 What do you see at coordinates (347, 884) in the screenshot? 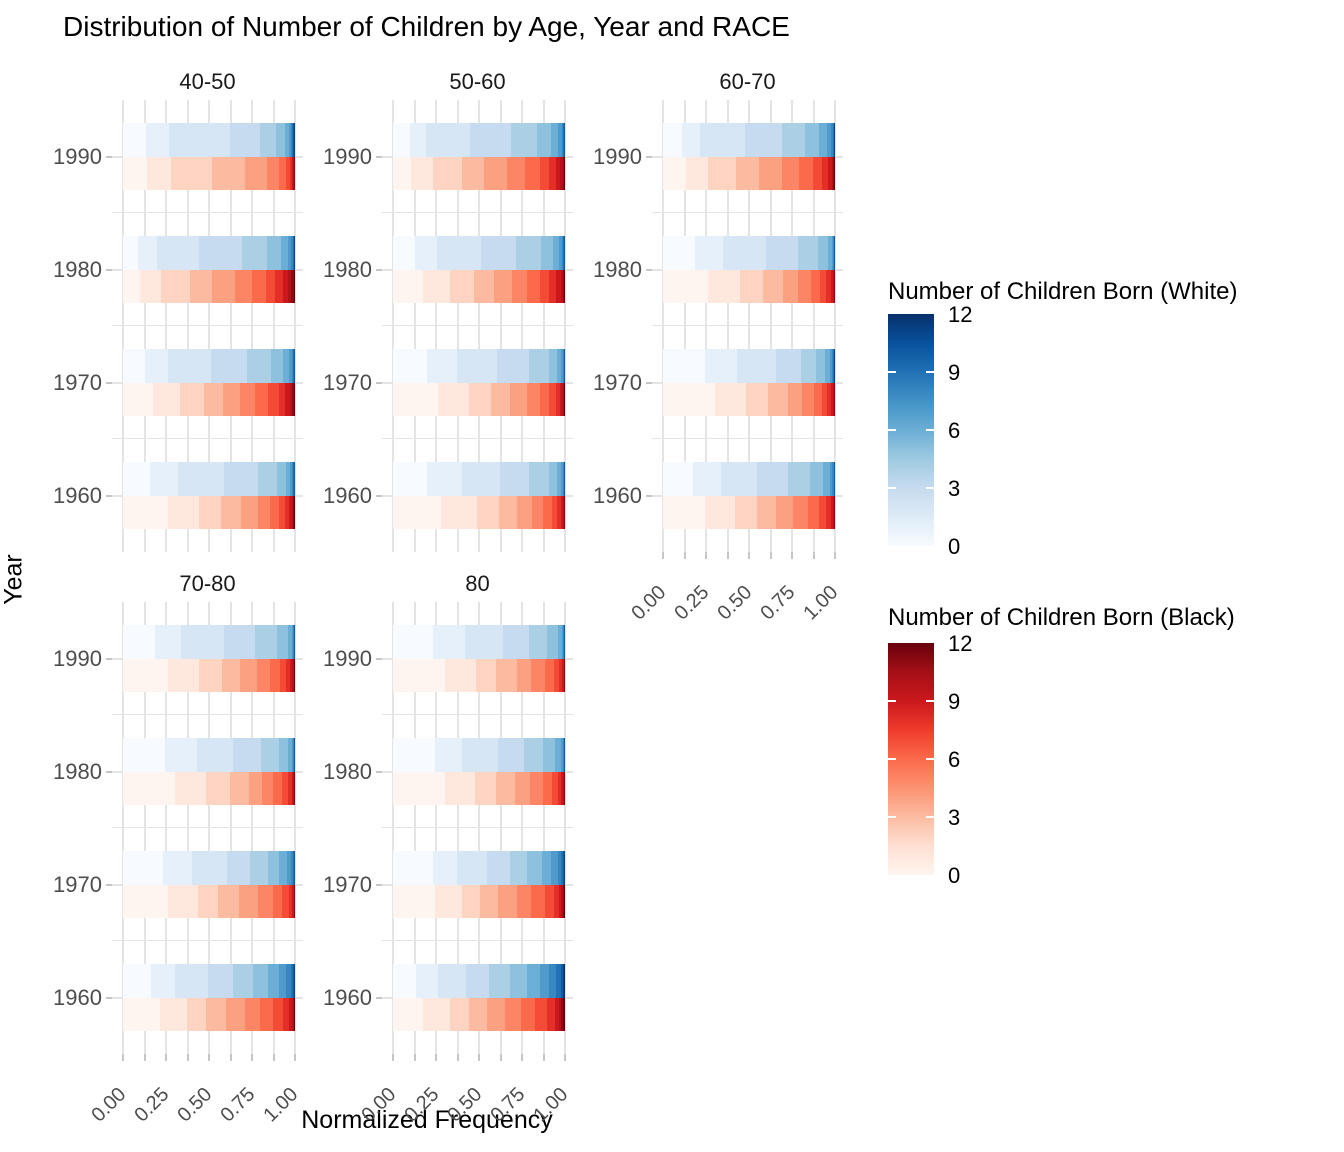
I see `y-tick-label: 1970` at bounding box center [347, 884].